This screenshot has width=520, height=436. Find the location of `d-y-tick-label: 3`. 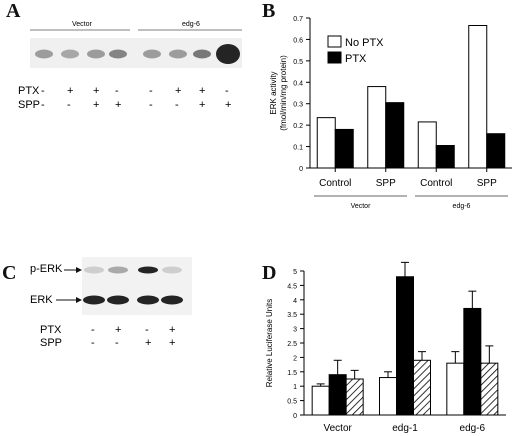

d-y-tick-label: 3 is located at coordinates (295, 330).